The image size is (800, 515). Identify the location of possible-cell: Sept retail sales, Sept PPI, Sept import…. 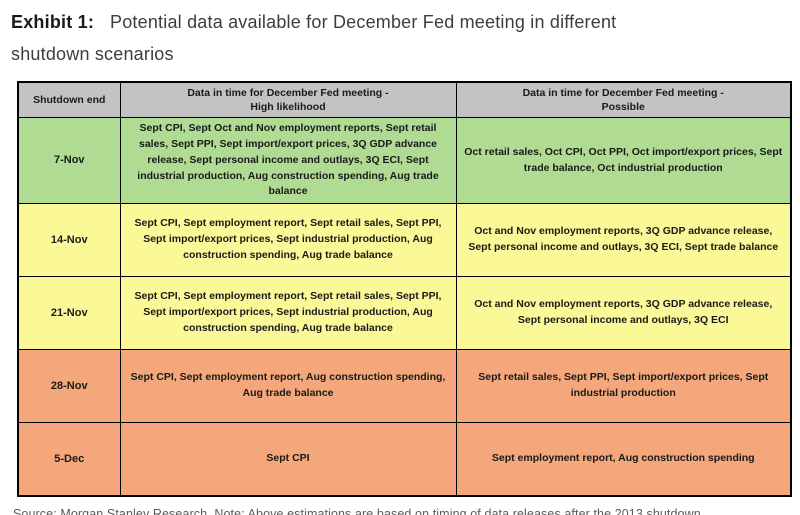
(623, 386).